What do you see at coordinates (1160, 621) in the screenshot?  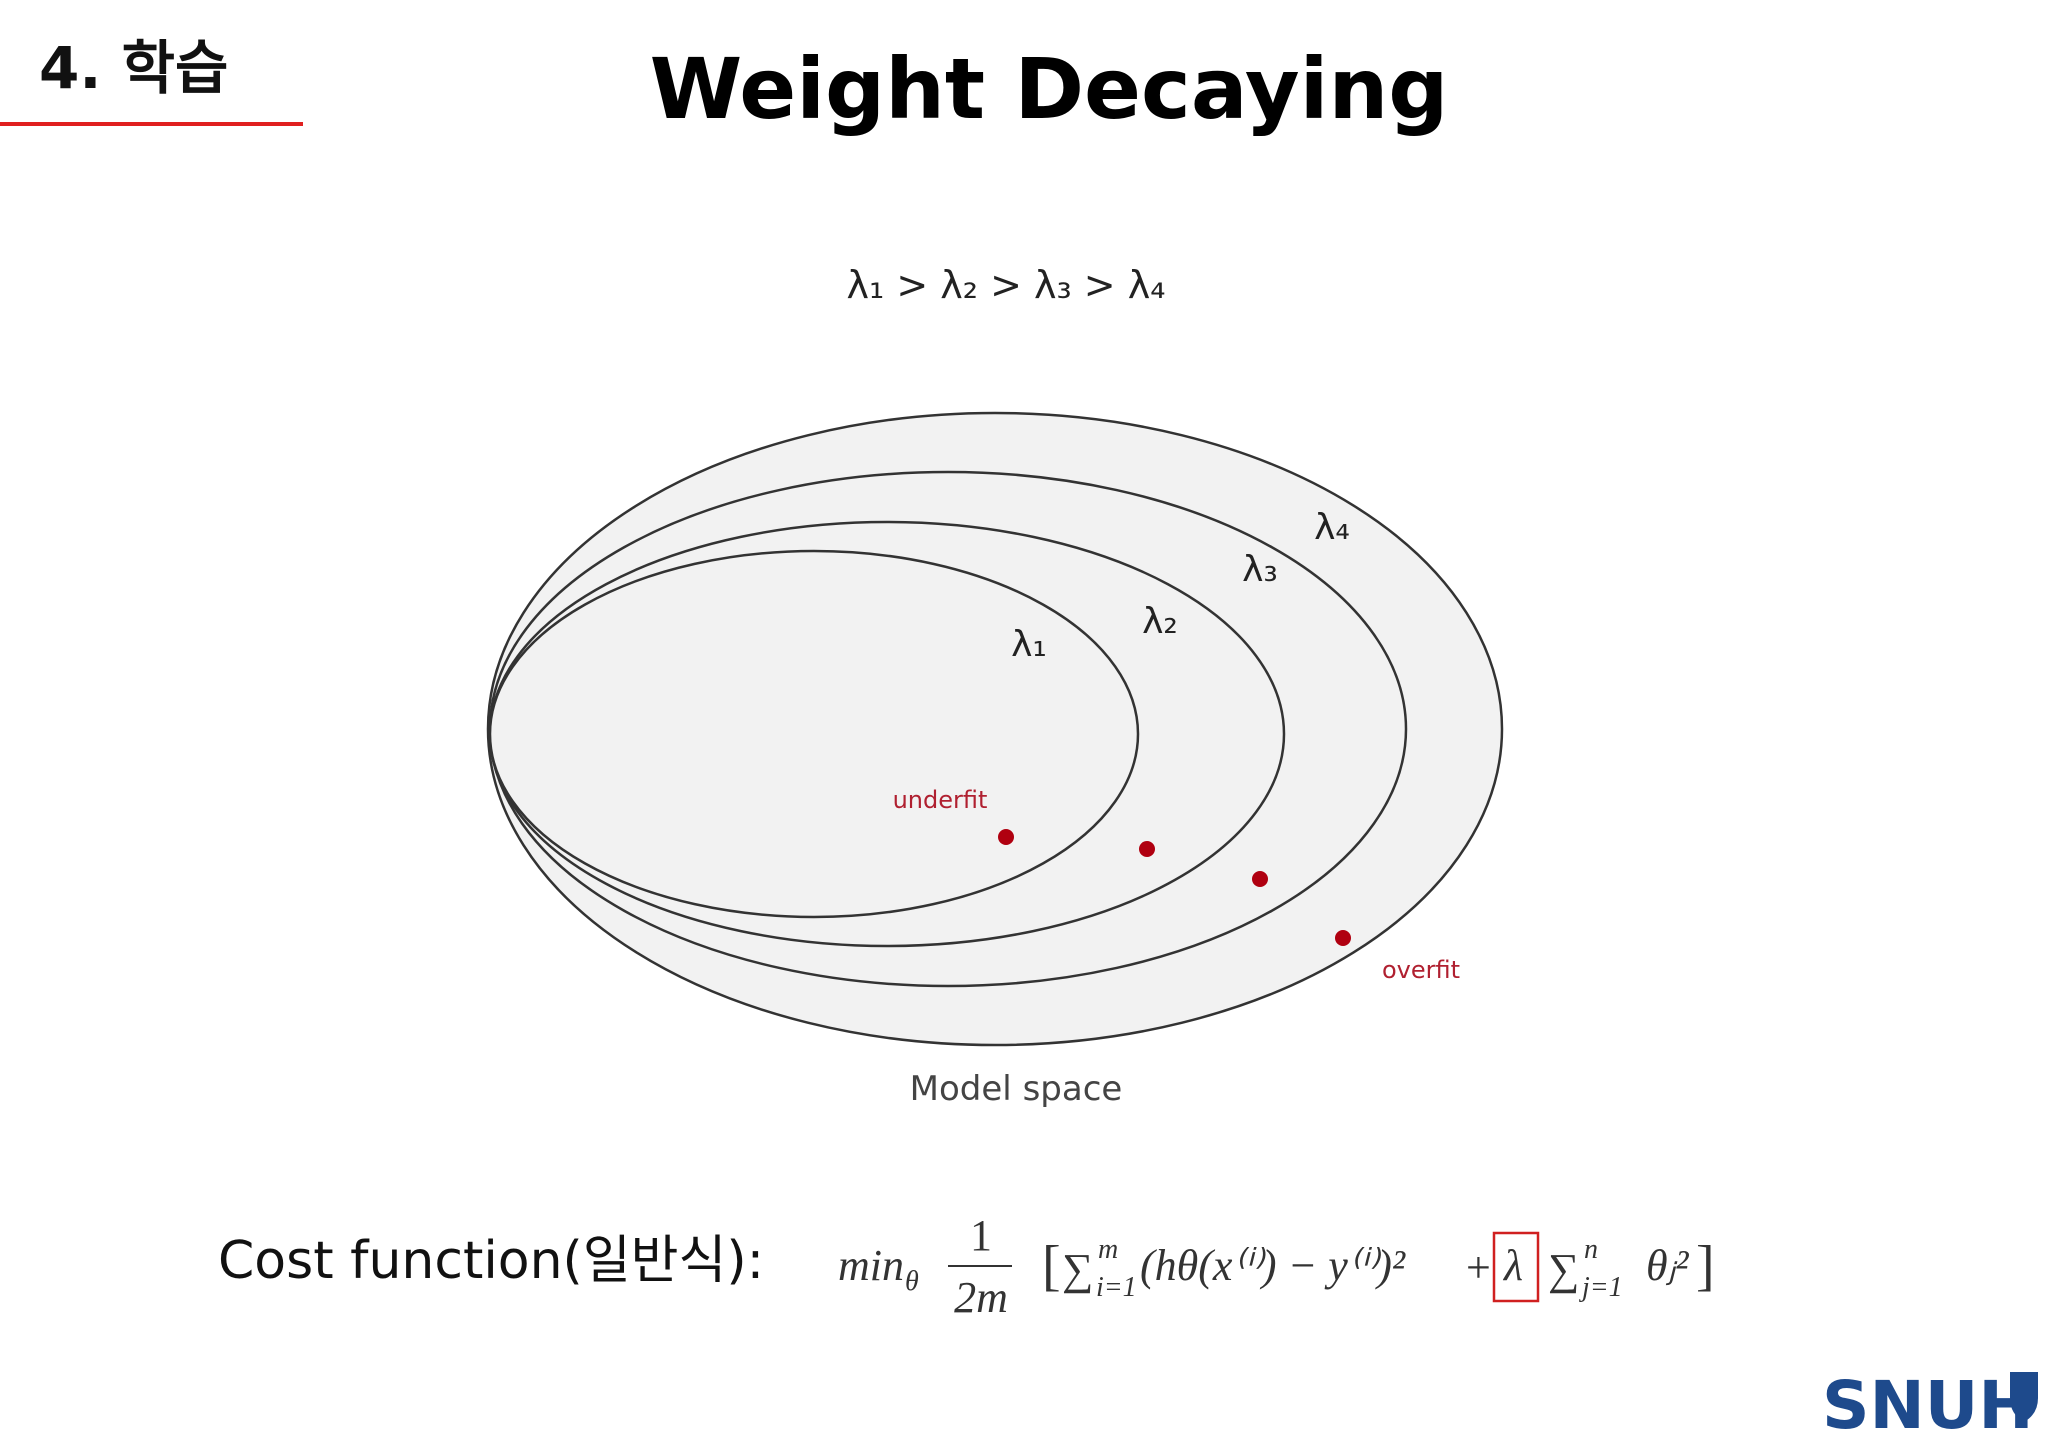 I see `region-label: λ₂` at bounding box center [1160, 621].